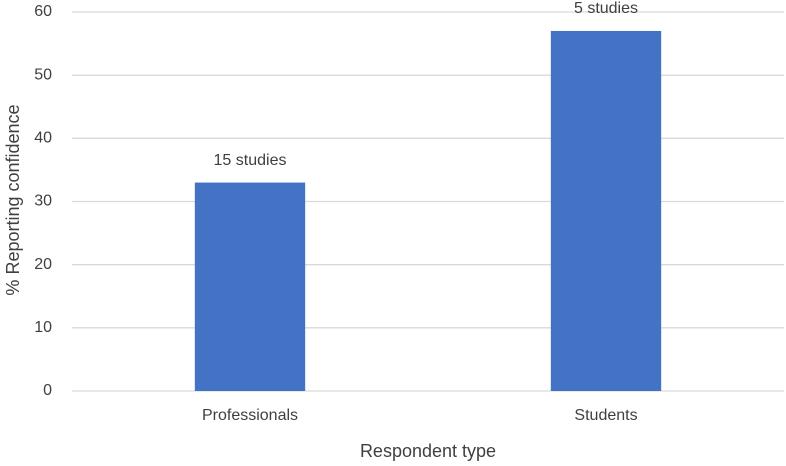 Image resolution: width=786 pixels, height=466 pixels. I want to click on bar-label: 5 studies, so click(606, 8).